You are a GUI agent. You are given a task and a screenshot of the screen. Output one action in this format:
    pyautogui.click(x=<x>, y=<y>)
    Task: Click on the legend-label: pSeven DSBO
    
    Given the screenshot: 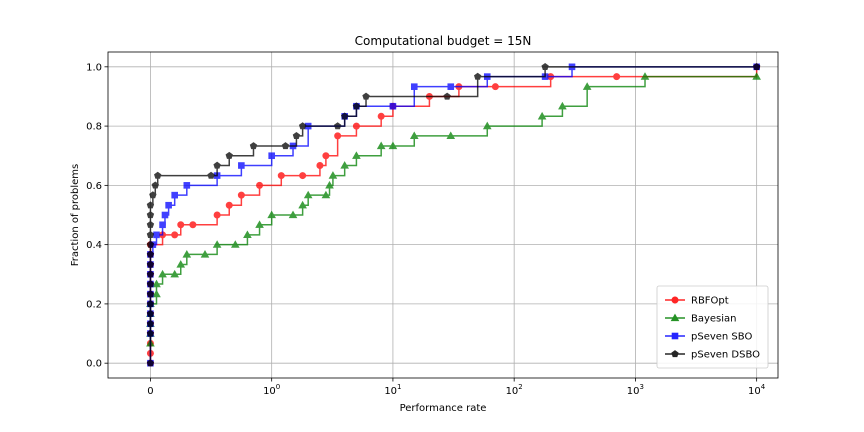 What is the action you would take?
    pyautogui.click(x=725, y=355)
    